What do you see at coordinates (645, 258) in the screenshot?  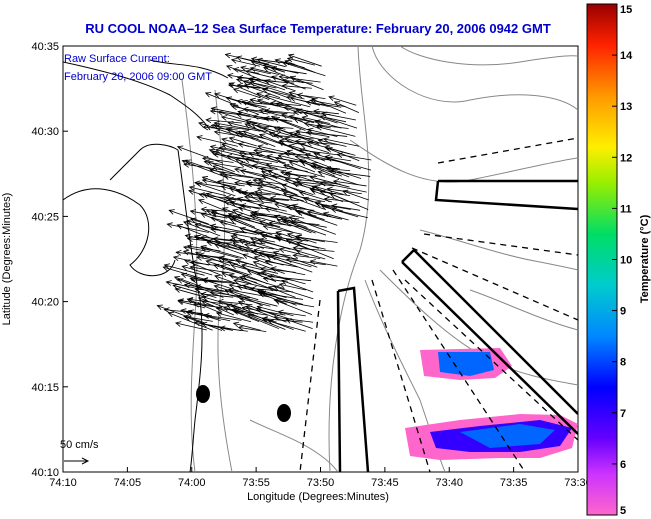 I see `colorbar-label: Temperature (°C)` at bounding box center [645, 258].